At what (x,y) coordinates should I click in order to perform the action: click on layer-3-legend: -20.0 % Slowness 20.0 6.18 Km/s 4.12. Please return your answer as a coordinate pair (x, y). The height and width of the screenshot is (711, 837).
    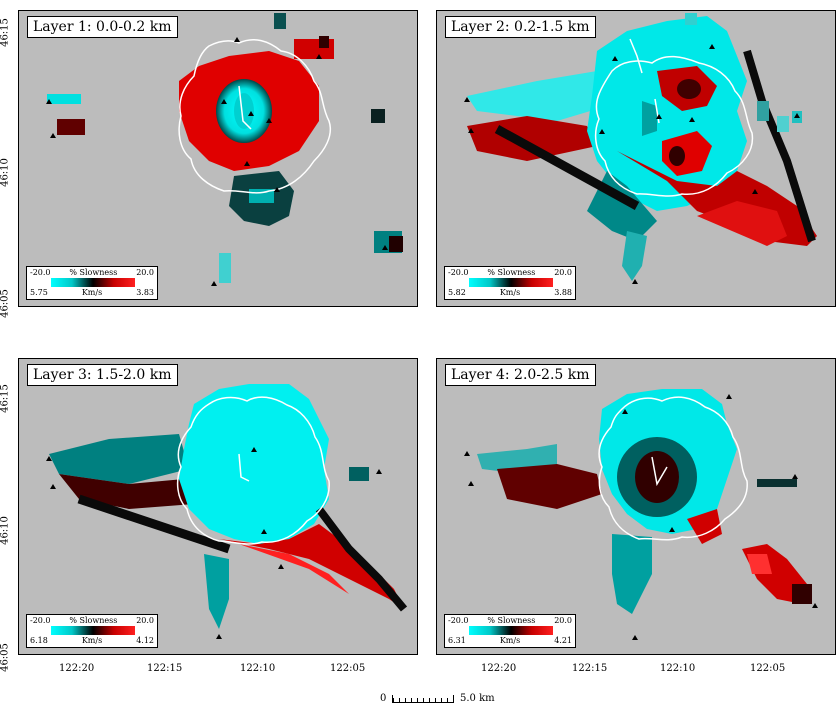
    Looking at the image, I should click on (92, 631).